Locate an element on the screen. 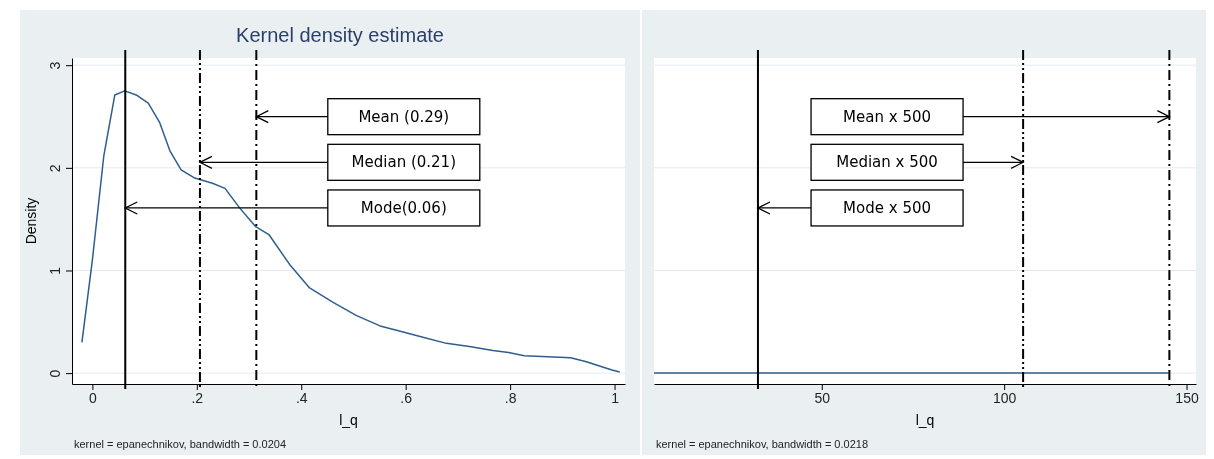 This screenshot has width=1214, height=459. y-tick-label: 1 is located at coordinates (55, 270).